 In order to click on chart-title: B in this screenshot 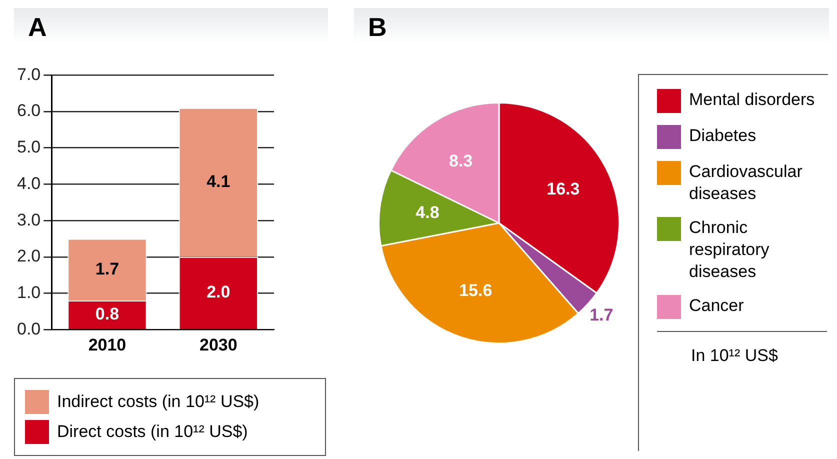, I will do `click(591, 26)`.